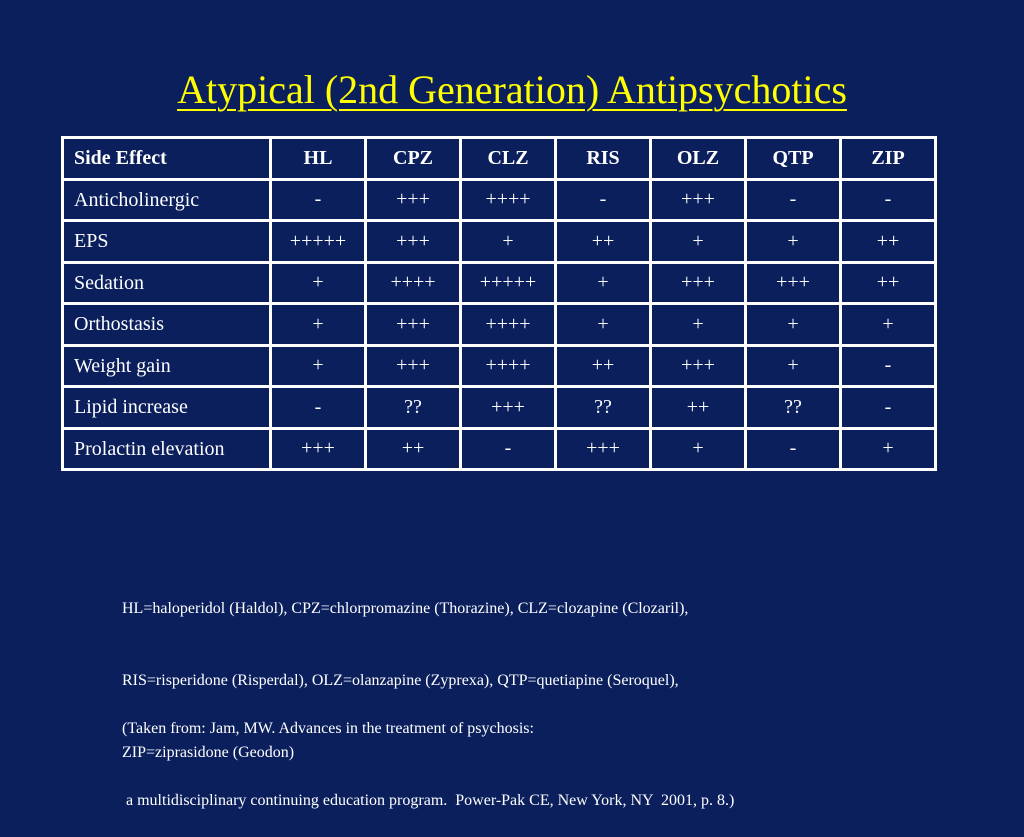  I want to click on table-header-row: Side Effect HL CPZ CLZ RIS OLZ QTP ZIP, so click(500, 160).